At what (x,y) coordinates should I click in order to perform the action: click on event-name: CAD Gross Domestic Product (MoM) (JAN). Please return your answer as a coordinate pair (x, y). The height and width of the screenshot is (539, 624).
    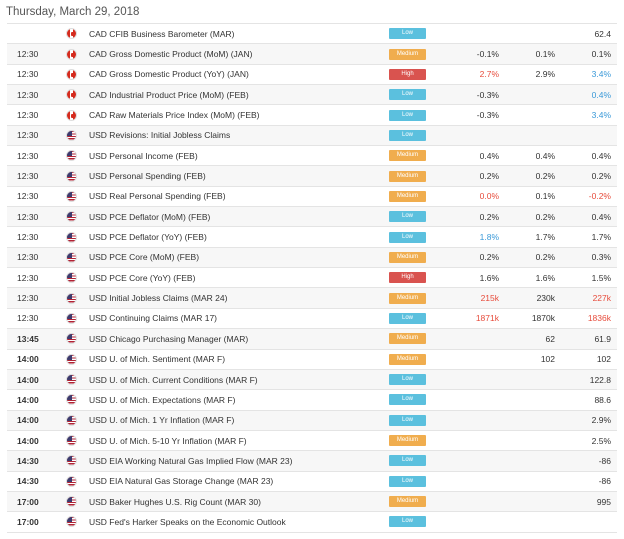
    Looking at the image, I should click on (171, 54).